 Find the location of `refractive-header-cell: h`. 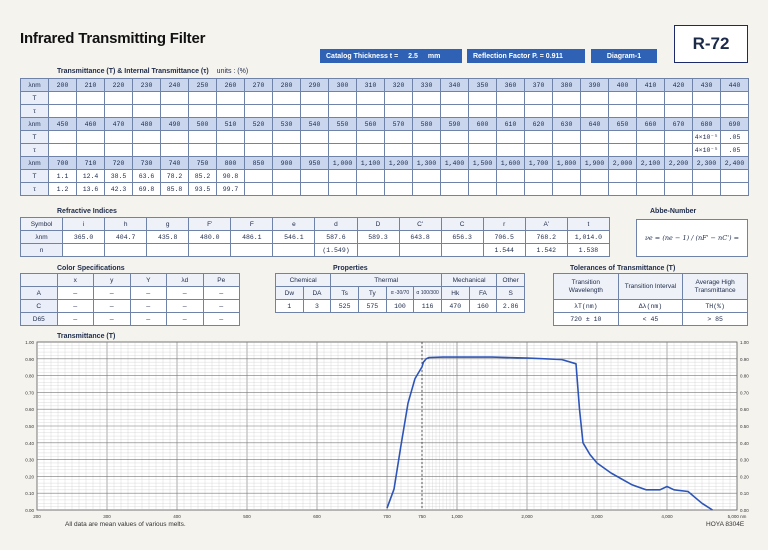

refractive-header-cell: h is located at coordinates (126, 224).